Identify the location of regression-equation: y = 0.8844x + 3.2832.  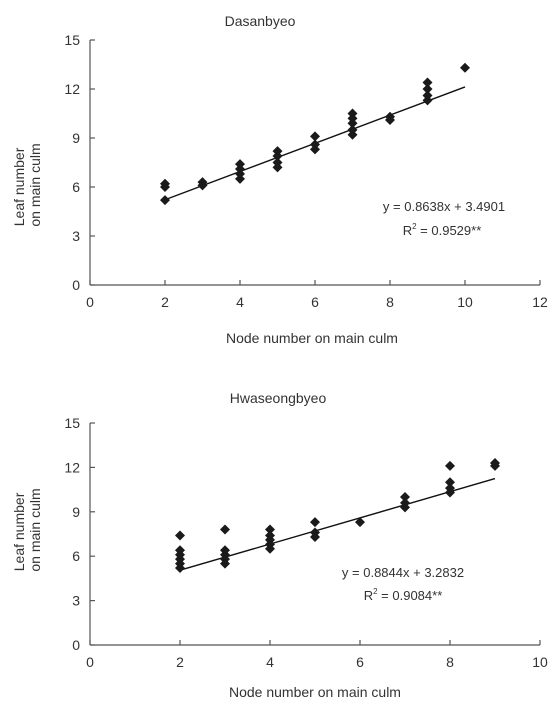
(403, 572).